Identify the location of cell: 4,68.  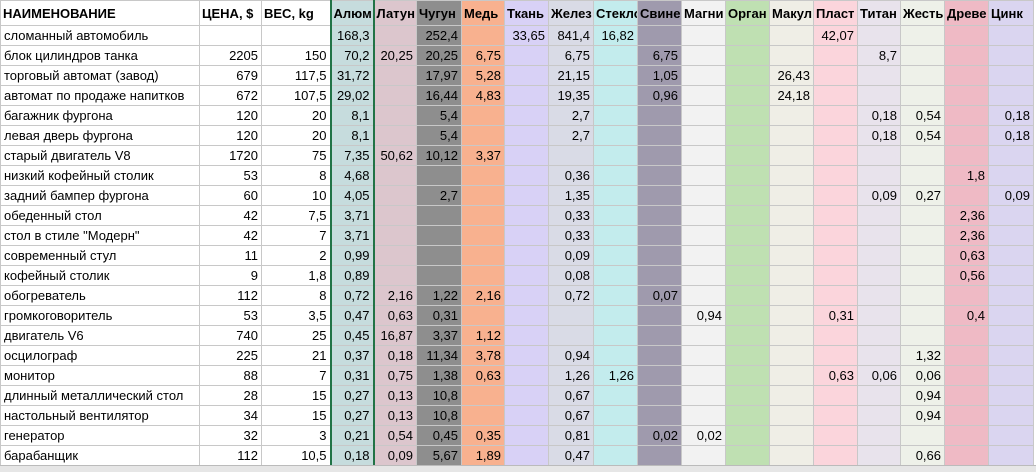
(352, 175).